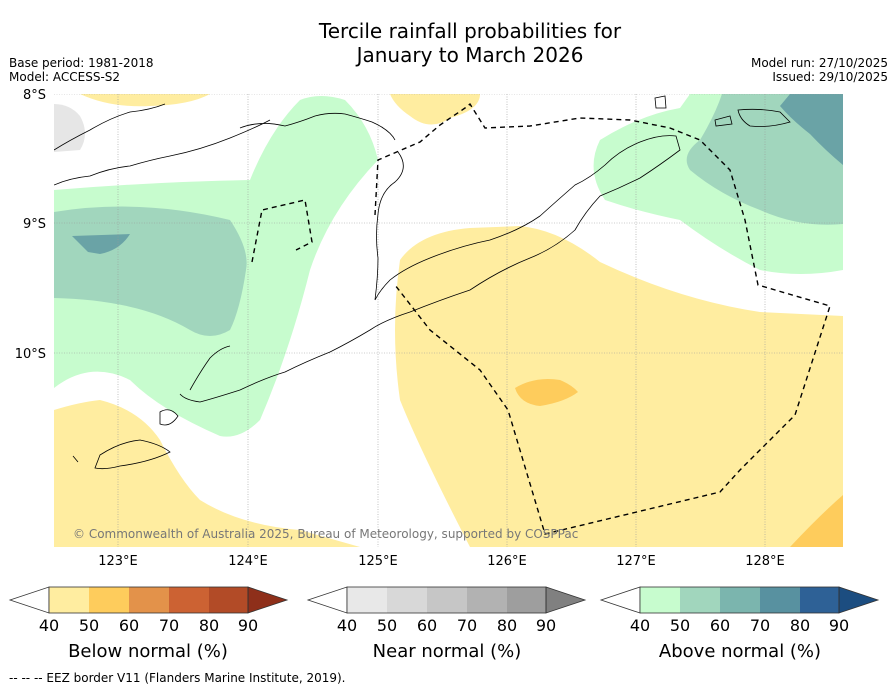 Image resolution: width=896 pixels, height=690 pixels. I want to click on lon-label-127: 127°E, so click(636, 561).